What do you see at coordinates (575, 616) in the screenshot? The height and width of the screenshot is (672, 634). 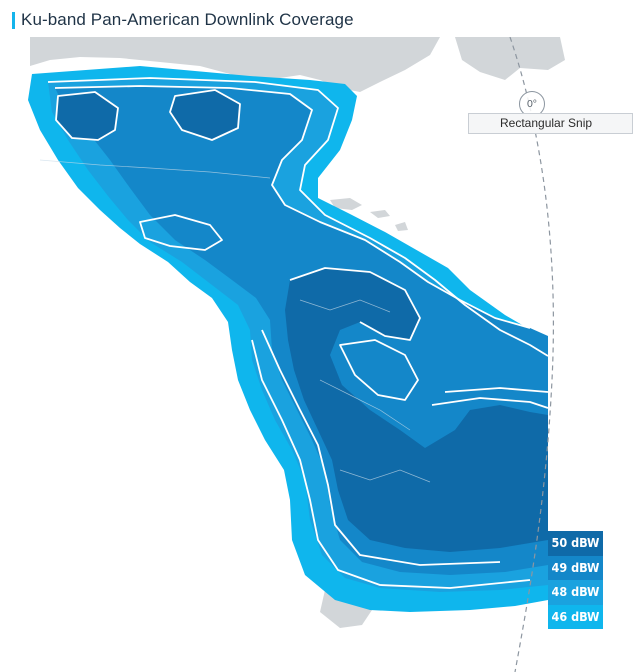 I see `legend-item-46: 46 dBW` at bounding box center [575, 616].